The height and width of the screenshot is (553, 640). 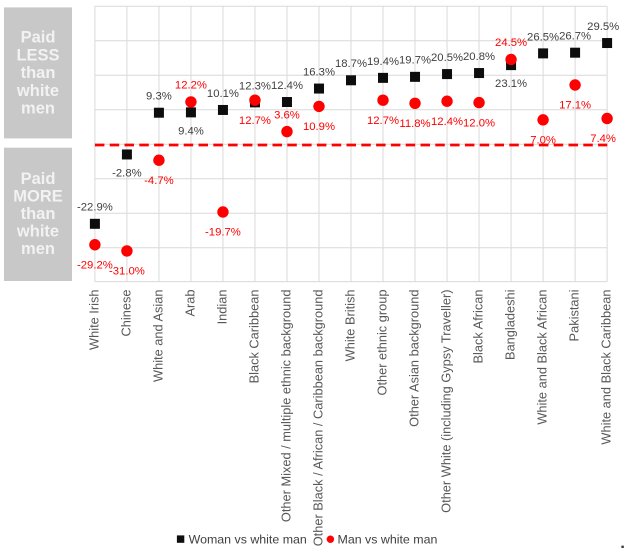 What do you see at coordinates (510, 325) in the screenshot?
I see `svg-text: Bangladeshi` at bounding box center [510, 325].